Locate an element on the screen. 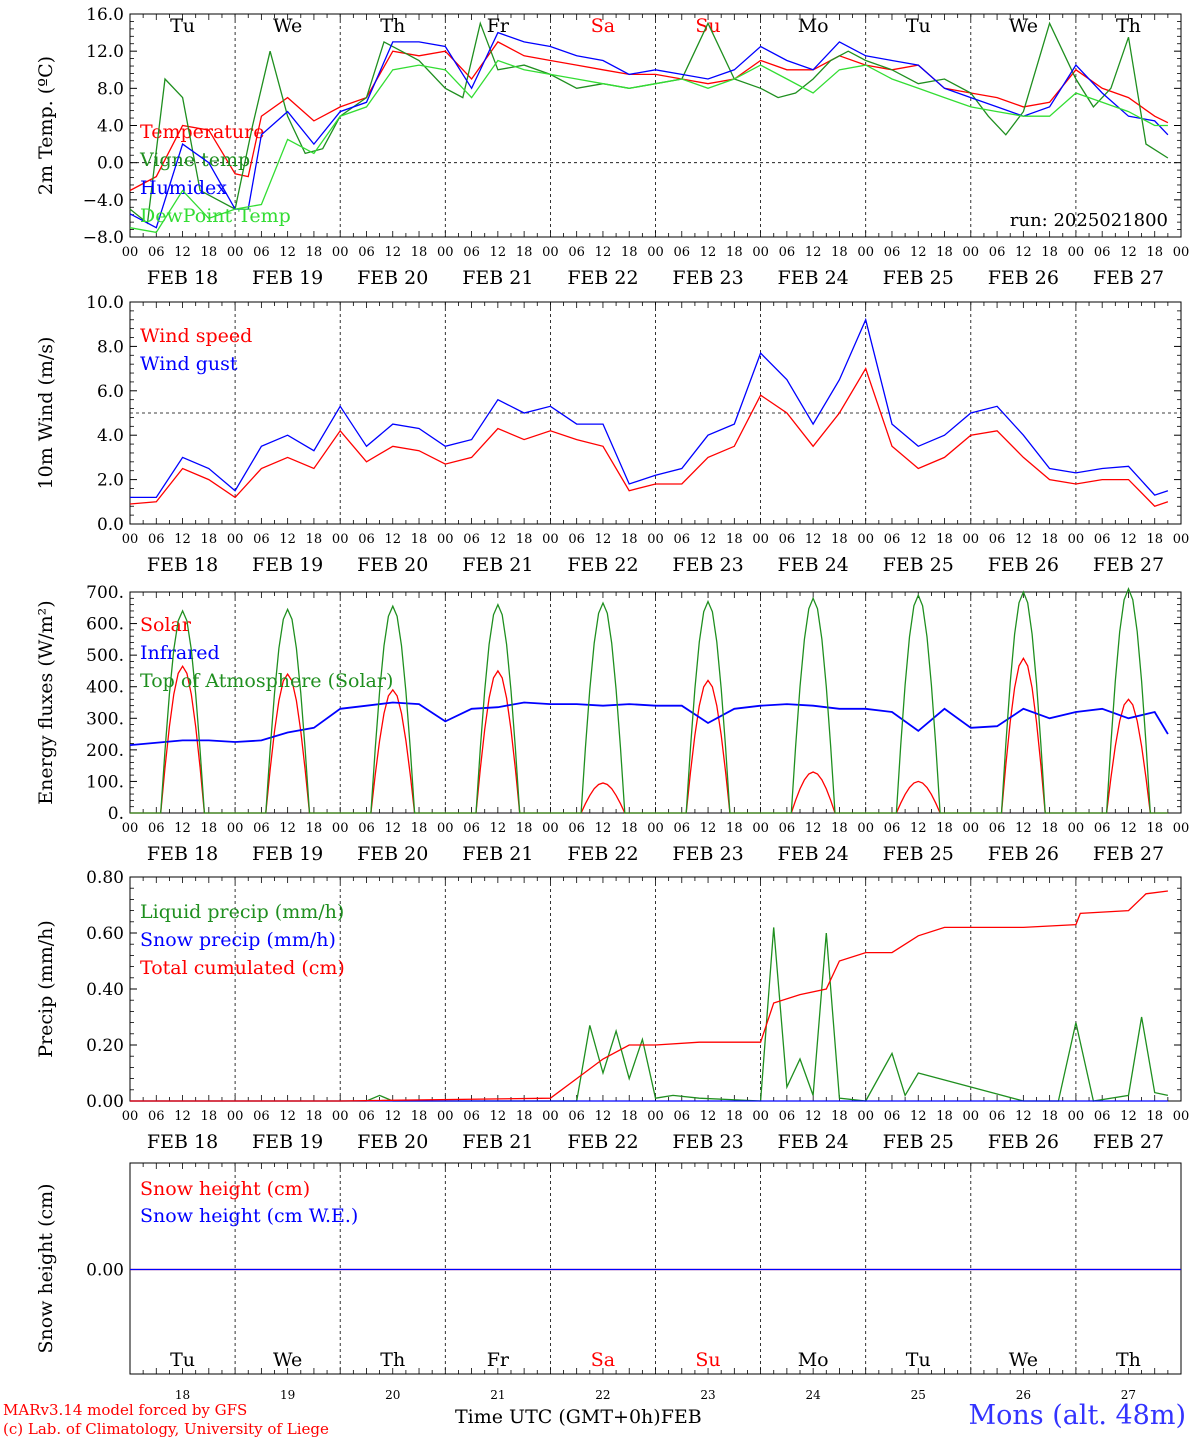 Image resolution: width=1194 pixels, height=1440 pixels. legend-entry: Liquid precip (mm/h) is located at coordinates (242, 912).